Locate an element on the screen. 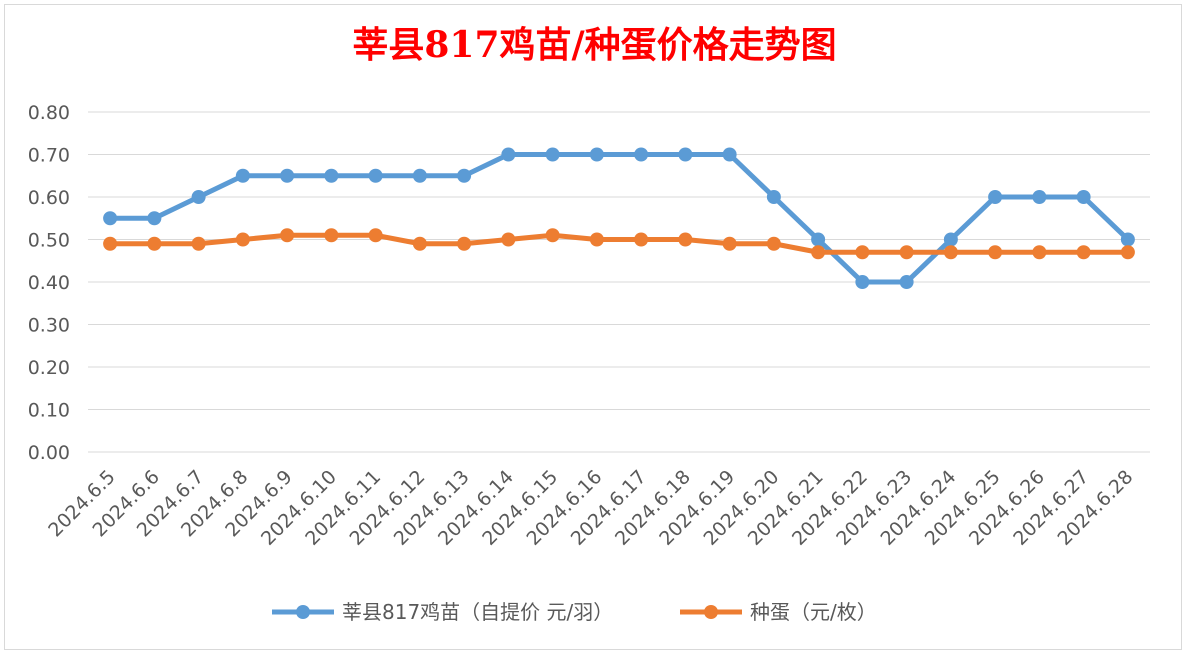 The width and height of the screenshot is (1189, 657). y-tick-label: 0.50 is located at coordinates (49, 241).